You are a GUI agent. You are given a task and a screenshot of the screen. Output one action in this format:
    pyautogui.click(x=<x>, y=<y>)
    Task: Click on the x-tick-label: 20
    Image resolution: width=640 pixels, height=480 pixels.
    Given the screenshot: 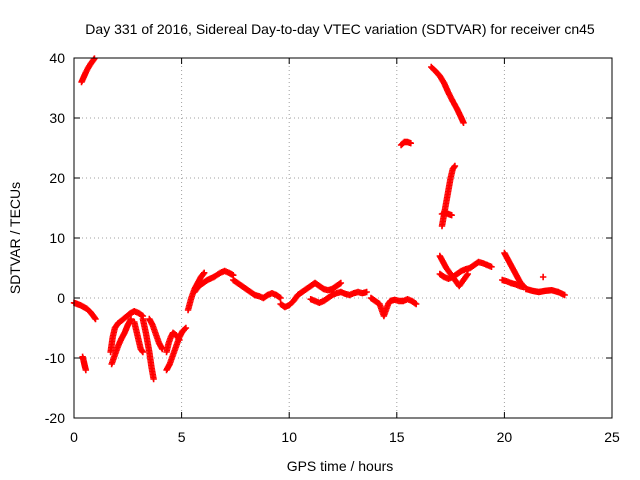 What is the action you would take?
    pyautogui.click(x=505, y=437)
    